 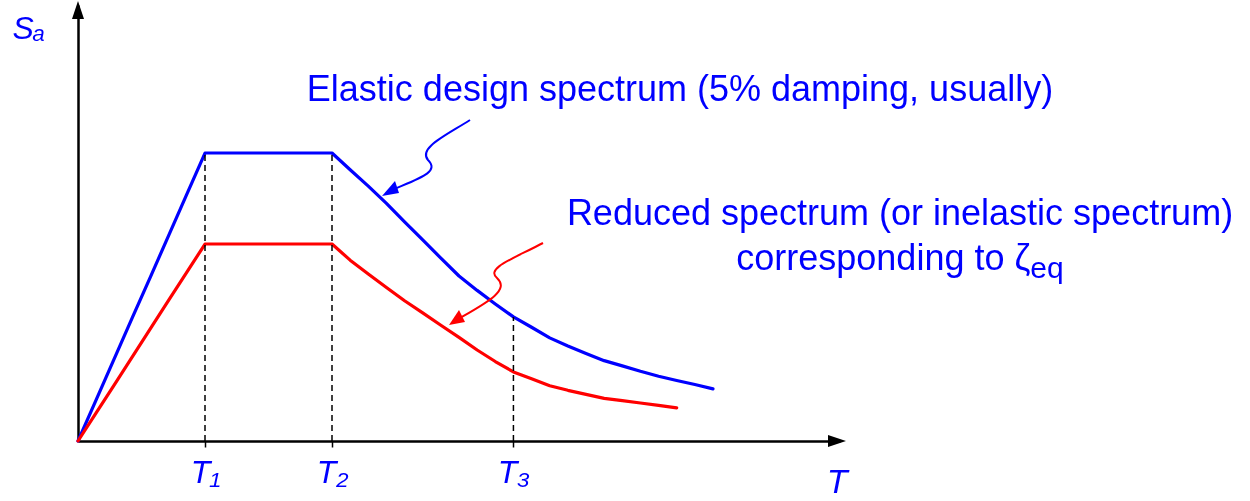 I want to click on x-axis-title: T, so click(x=838, y=480).